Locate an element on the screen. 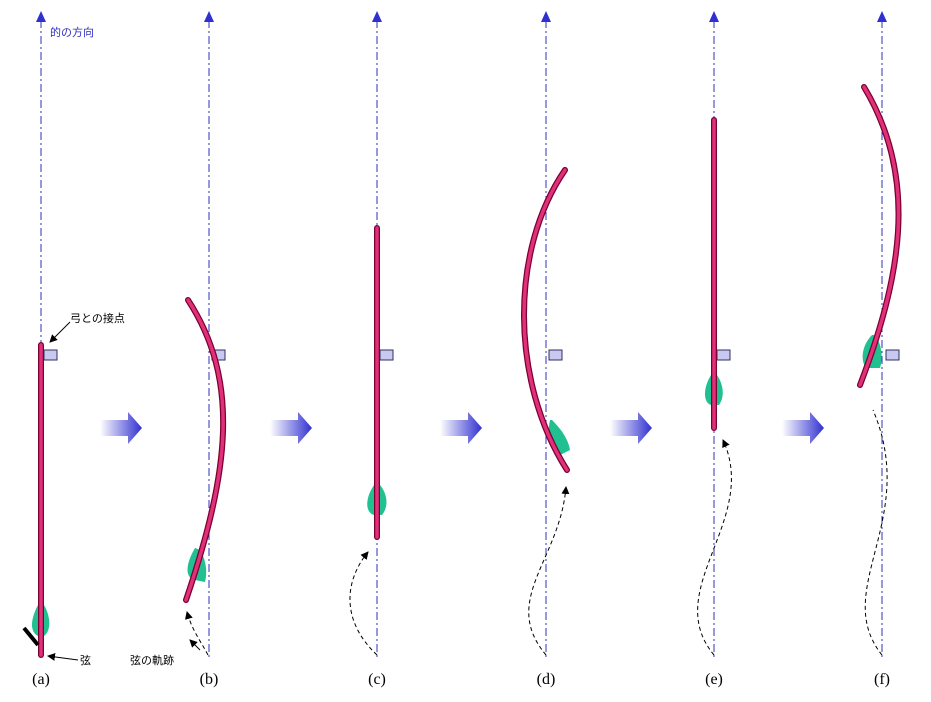 This screenshot has width=931, height=702. panel-label: (e) is located at coordinates (714, 679).